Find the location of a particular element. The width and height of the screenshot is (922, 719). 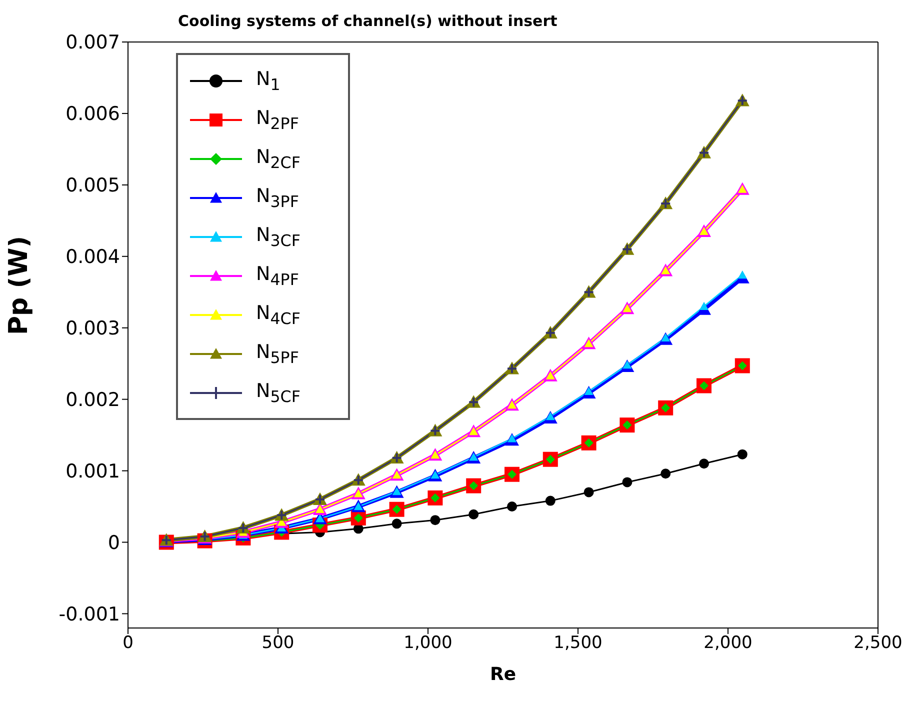

y-tick-label: 0.005 is located at coordinates (93, 185).